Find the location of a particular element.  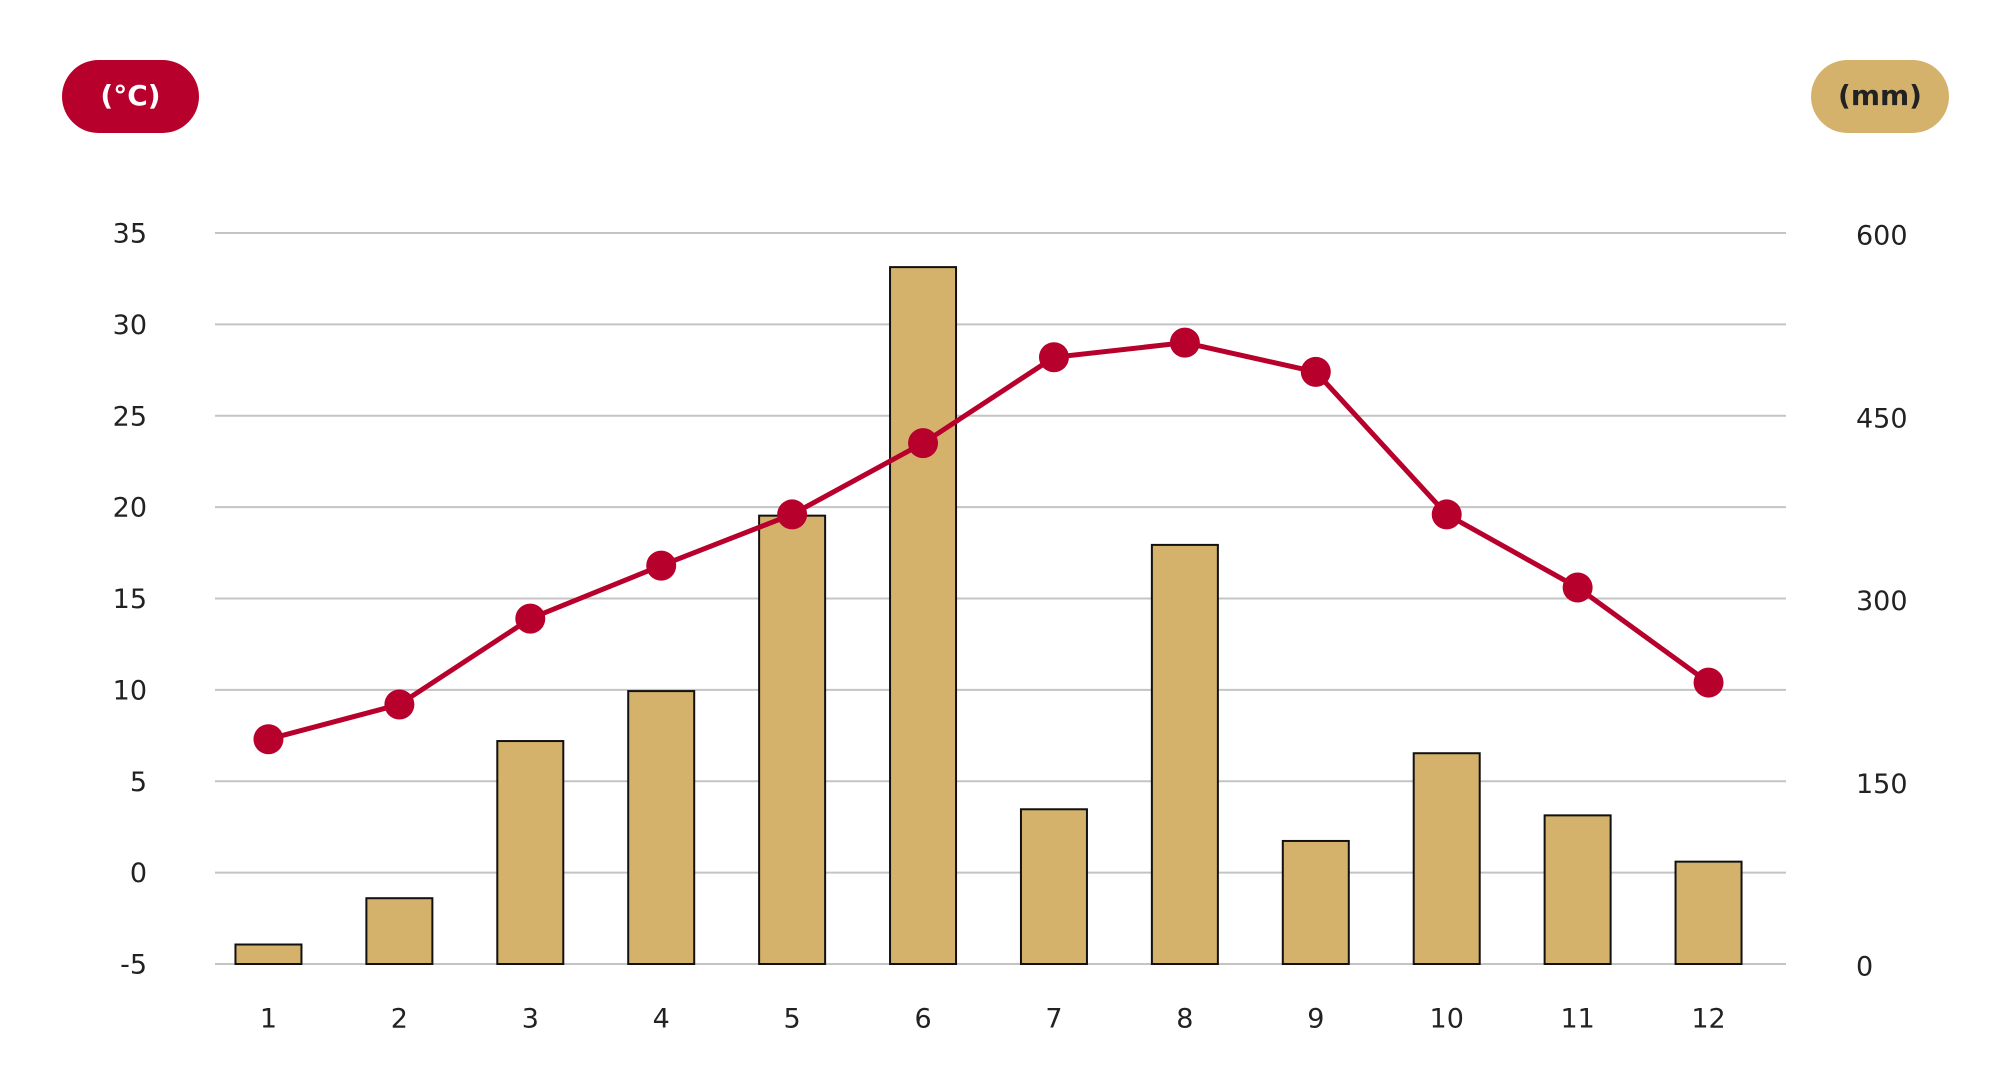

y-tick-label: 10 is located at coordinates (130, 690).